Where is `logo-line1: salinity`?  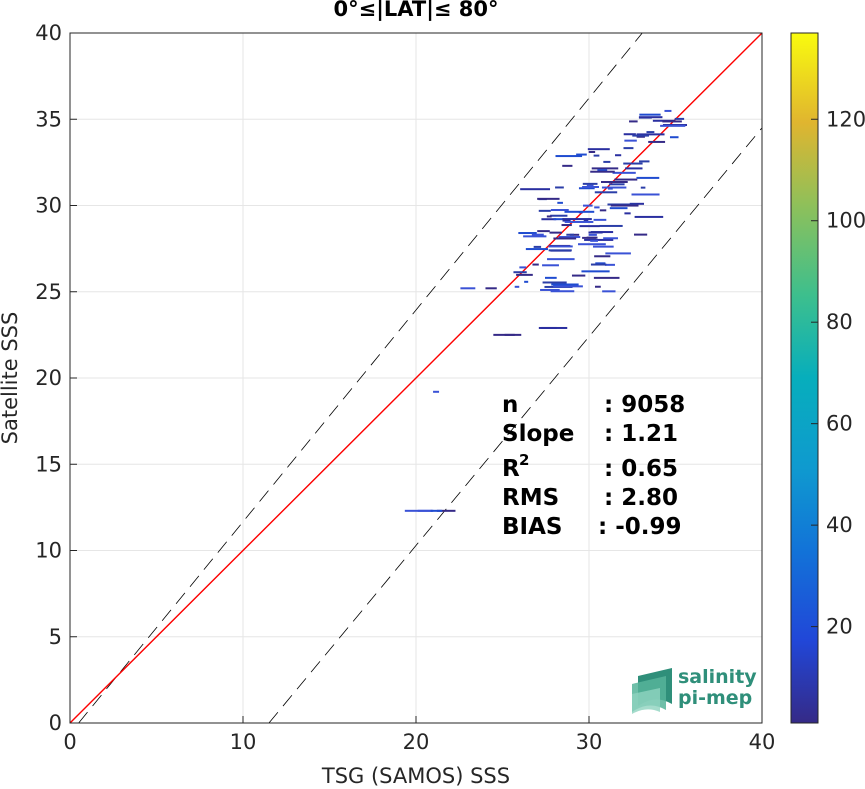
logo-line1: salinity is located at coordinates (717, 677).